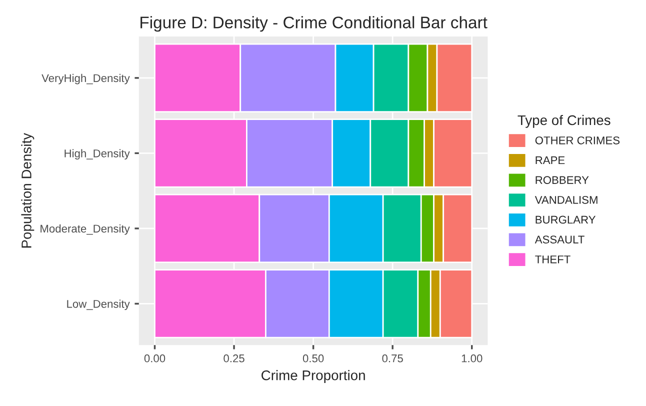 The height and width of the screenshot is (406, 646). What do you see at coordinates (559, 240) in the screenshot?
I see `legend-label: ASSAULT` at bounding box center [559, 240].